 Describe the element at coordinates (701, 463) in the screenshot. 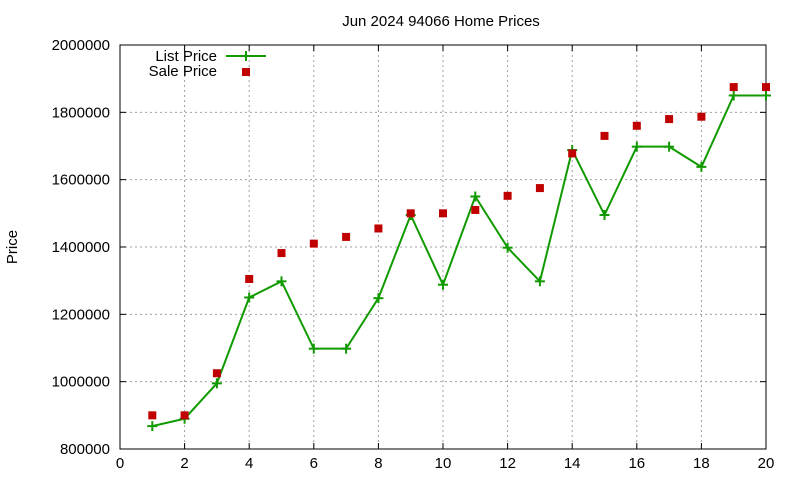

I see `x-tick-label: 18` at that location.